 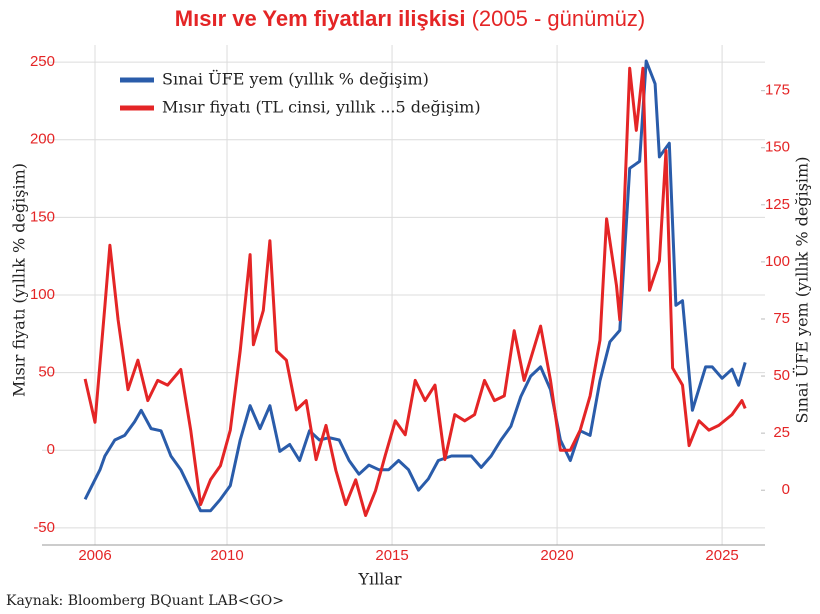 What do you see at coordinates (777, 147) in the screenshot?
I see `y2-tick-label: 150` at bounding box center [777, 147].